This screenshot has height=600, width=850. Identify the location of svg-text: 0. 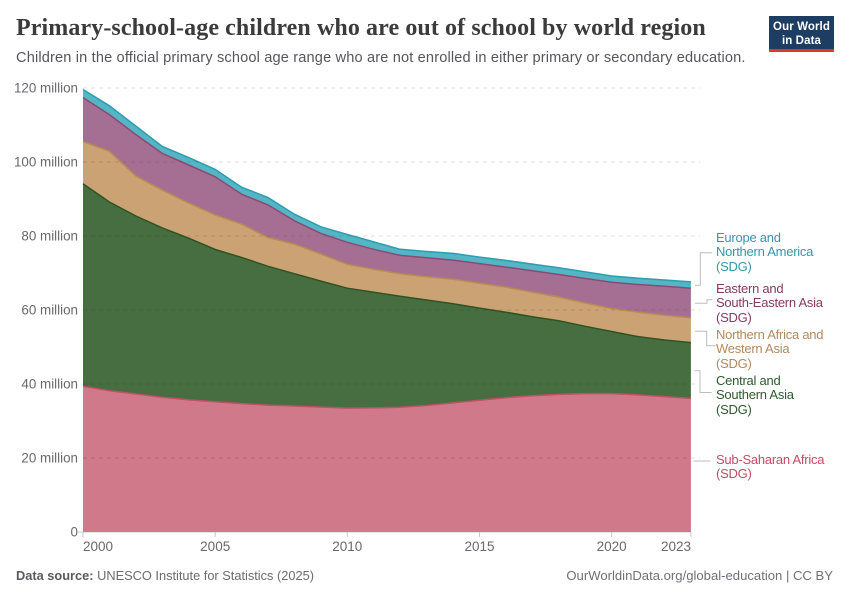
(74, 532).